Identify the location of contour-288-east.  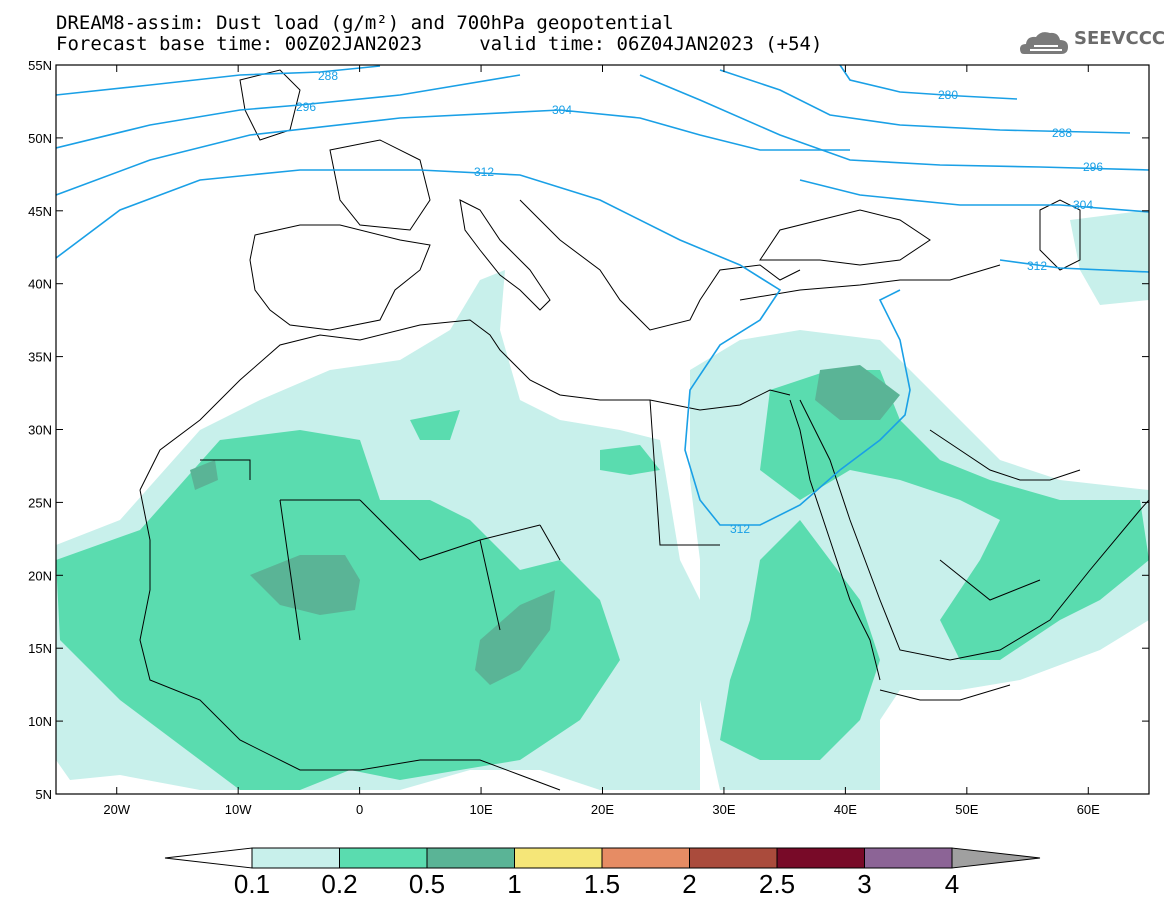
(925, 101).